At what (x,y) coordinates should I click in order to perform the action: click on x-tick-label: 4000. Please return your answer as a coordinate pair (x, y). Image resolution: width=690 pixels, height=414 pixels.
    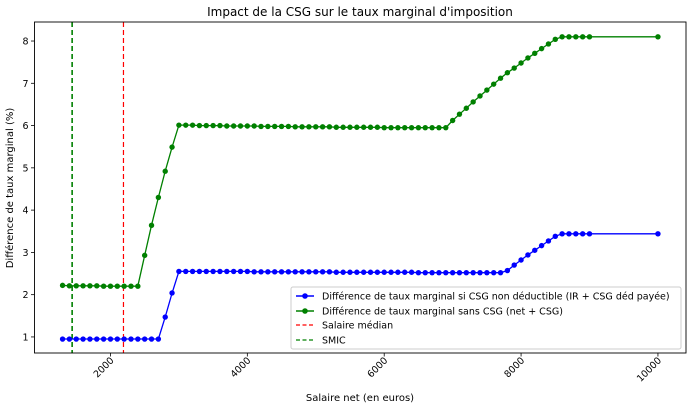
    Looking at the image, I should click on (241, 367).